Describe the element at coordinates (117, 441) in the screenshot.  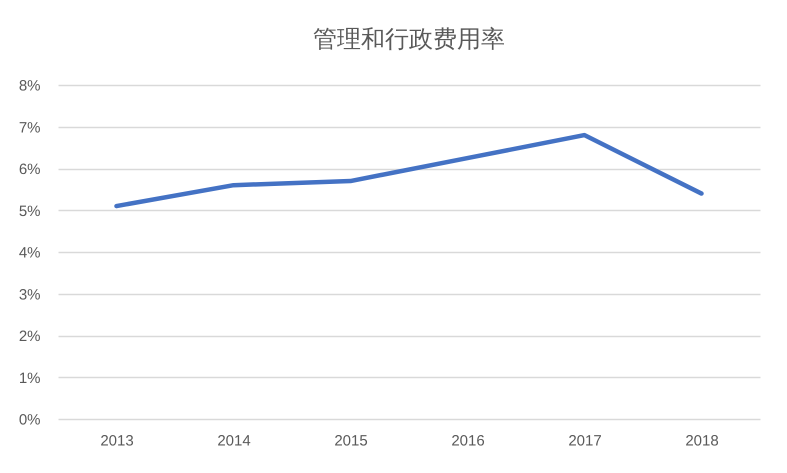
I see `x-tick-label: 2013` at that location.